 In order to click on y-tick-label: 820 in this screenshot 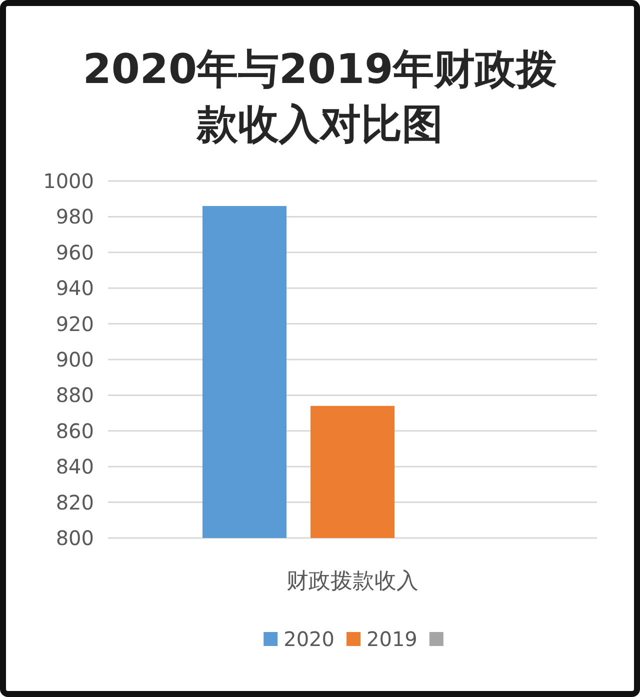, I will do `click(75, 502)`.